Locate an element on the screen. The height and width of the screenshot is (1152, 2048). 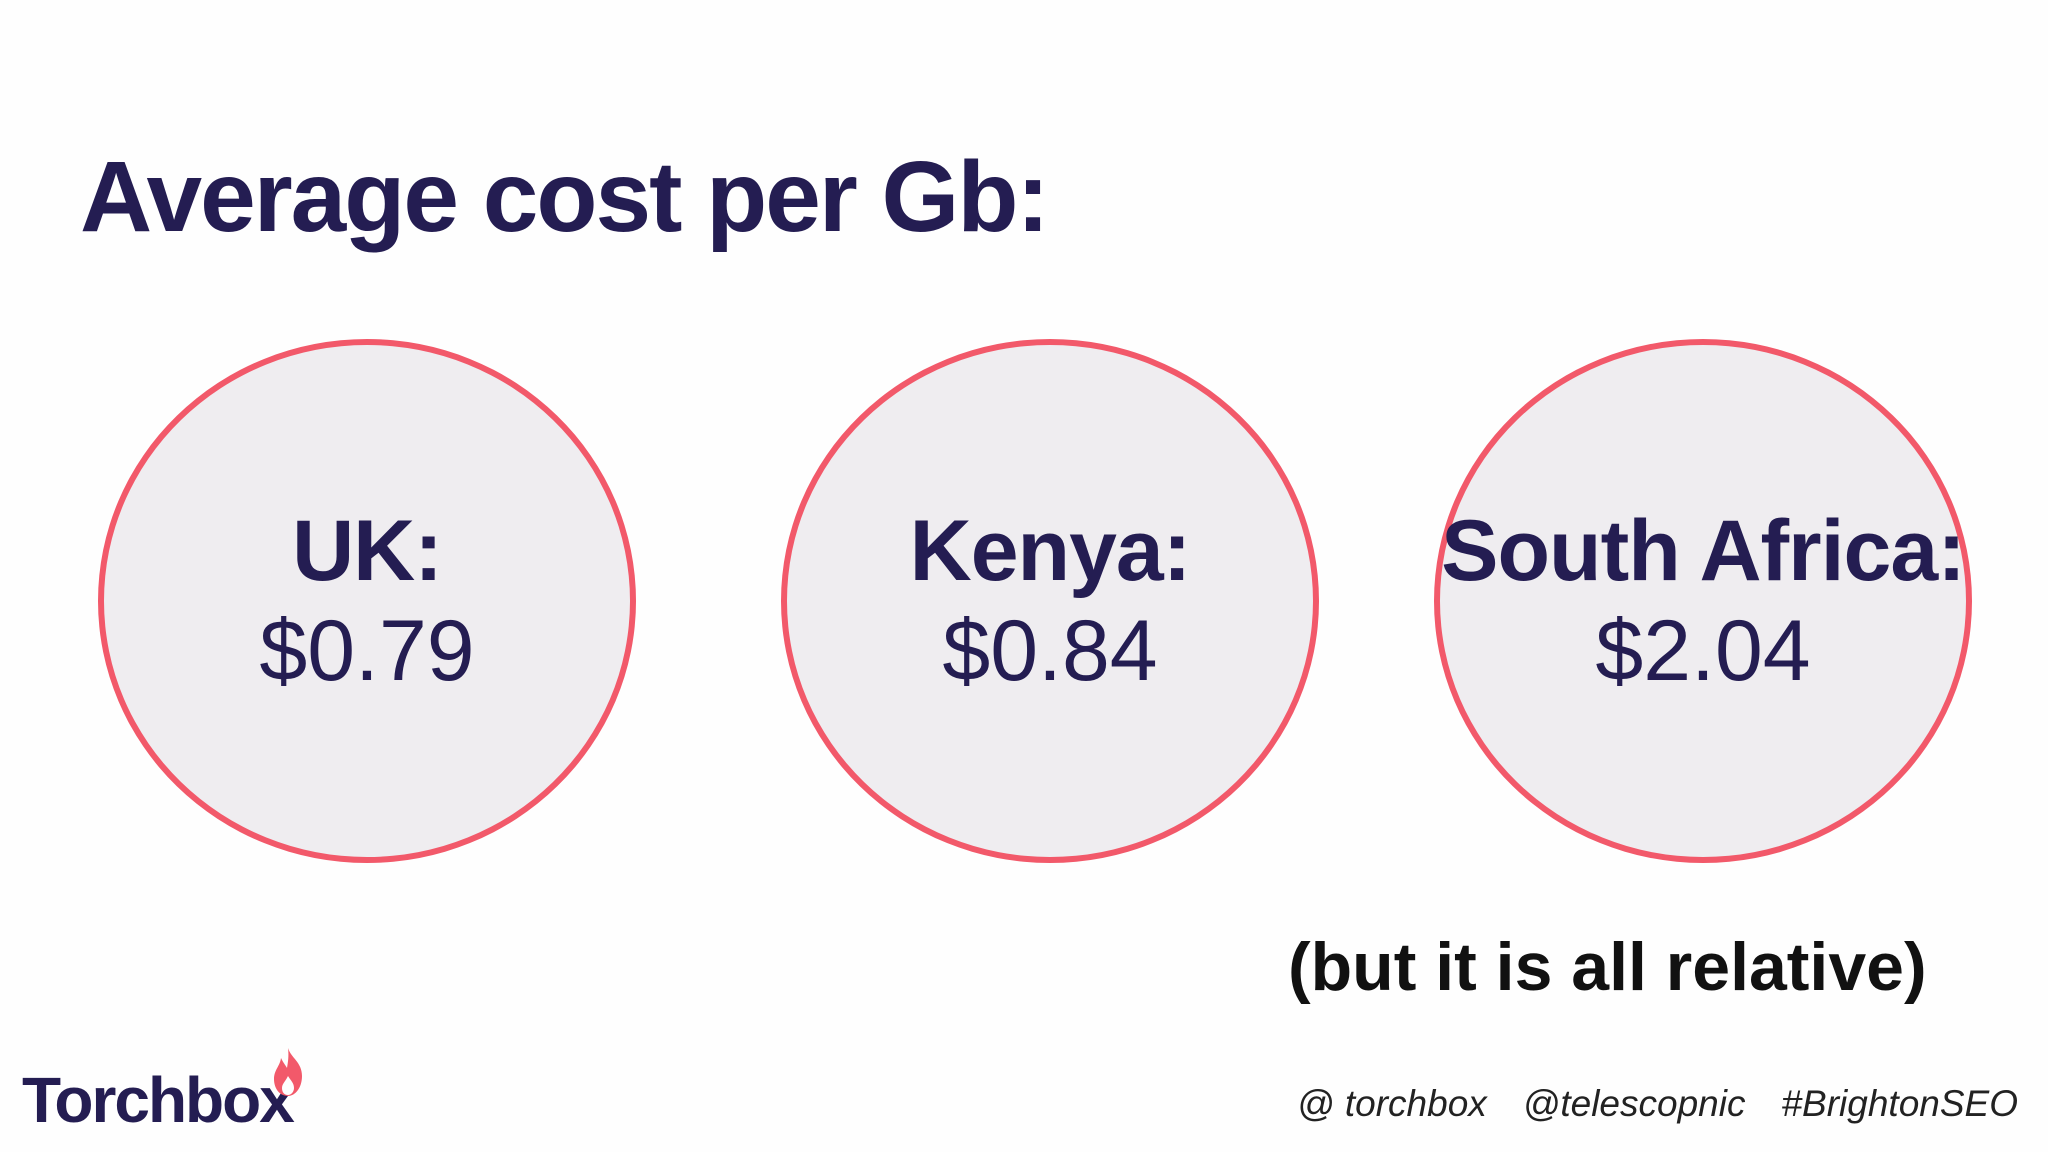
relative-note: (but it is all relative) is located at coordinates (1607, 967).